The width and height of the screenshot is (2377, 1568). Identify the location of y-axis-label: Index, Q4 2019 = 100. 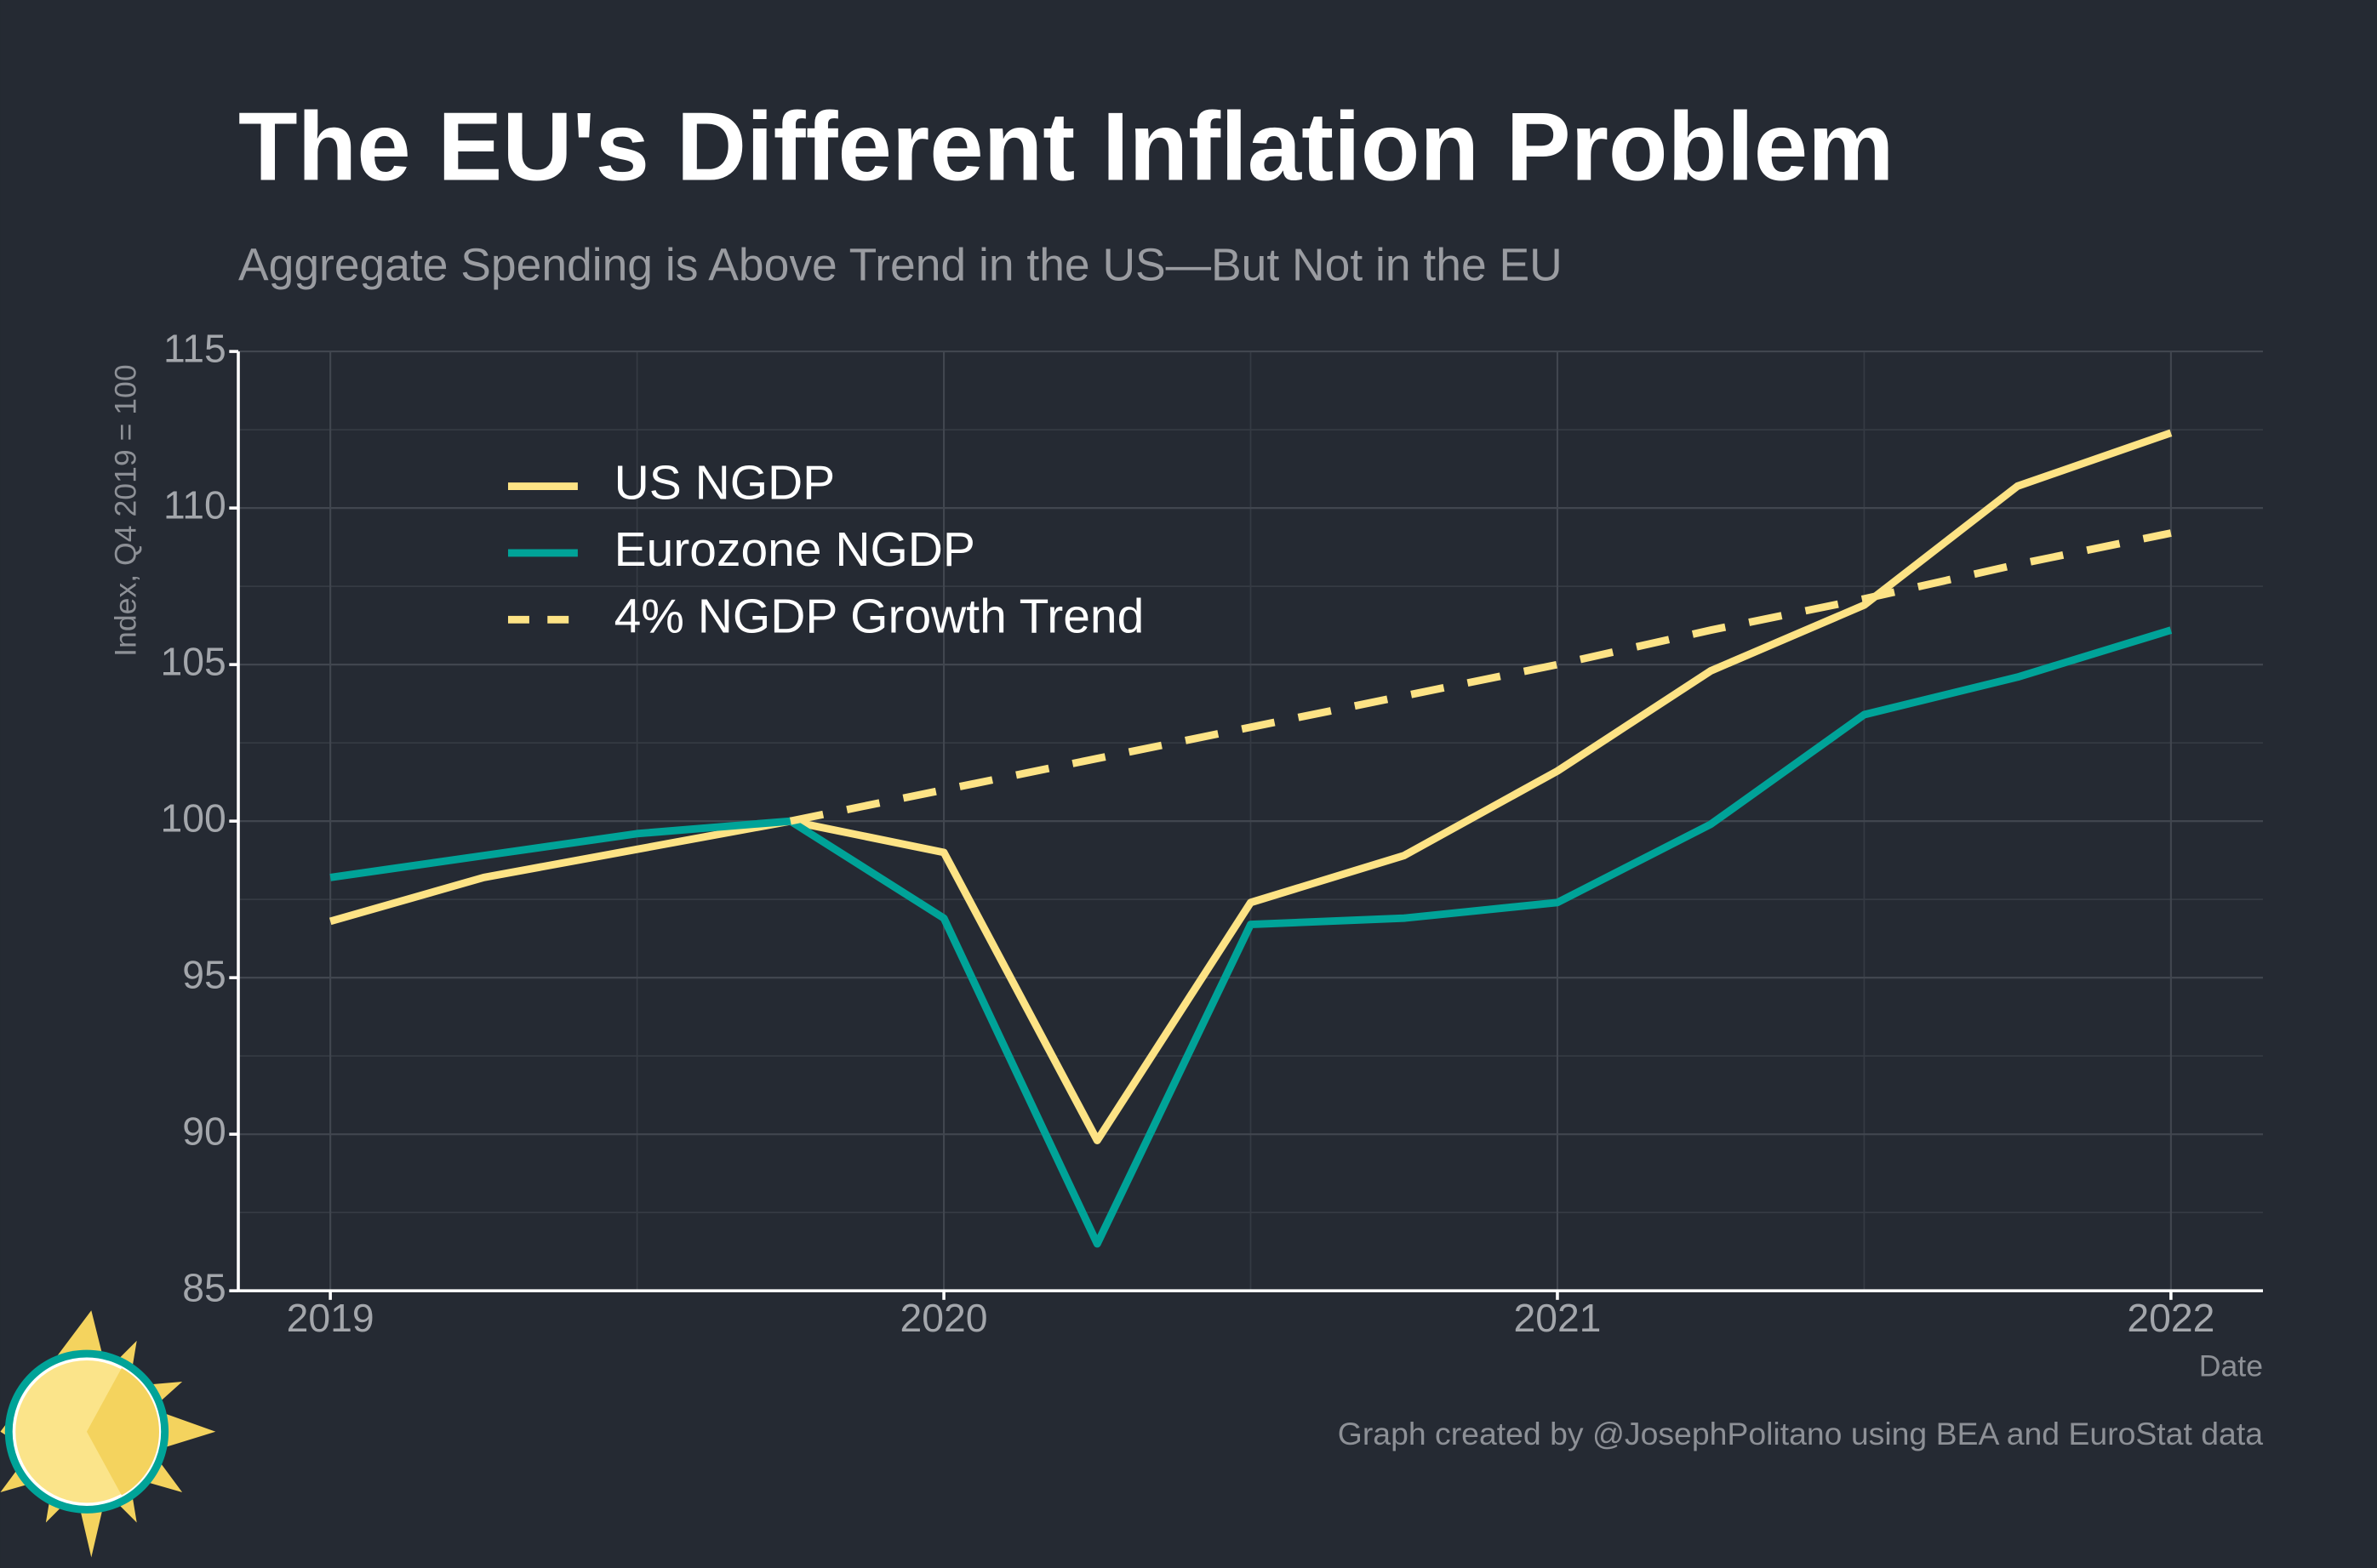
(125, 511).